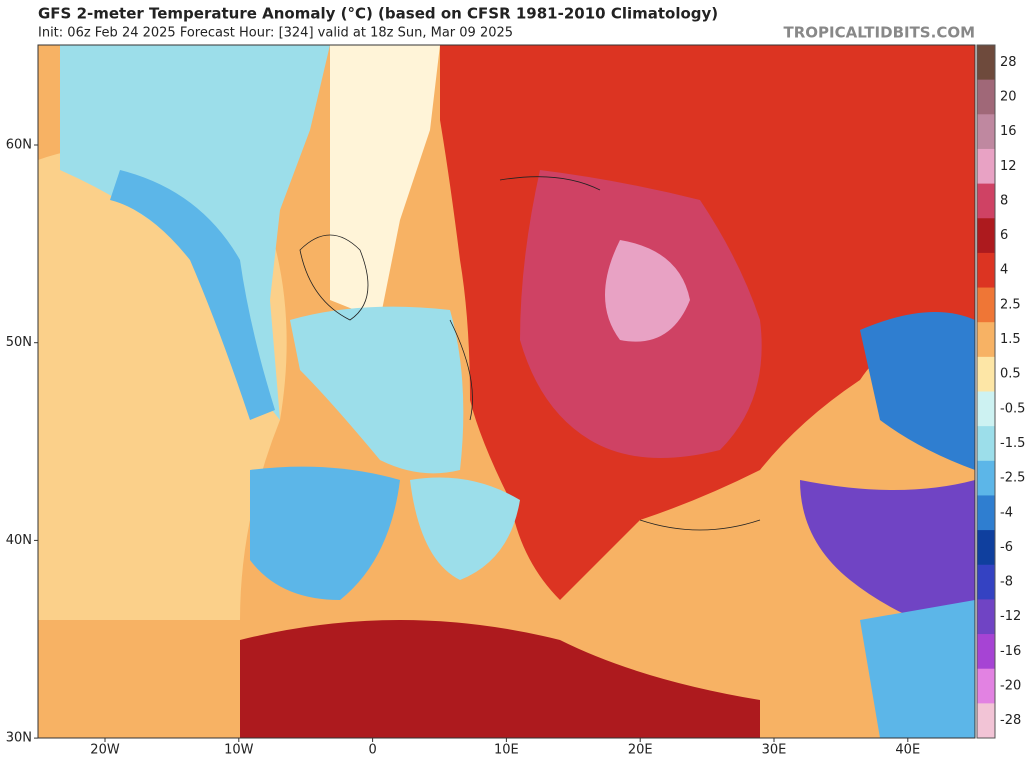 Image resolution: width=1026 pixels, height=759 pixels. What do you see at coordinates (1004, 270) in the screenshot?
I see `colorbar-label: 4` at bounding box center [1004, 270].